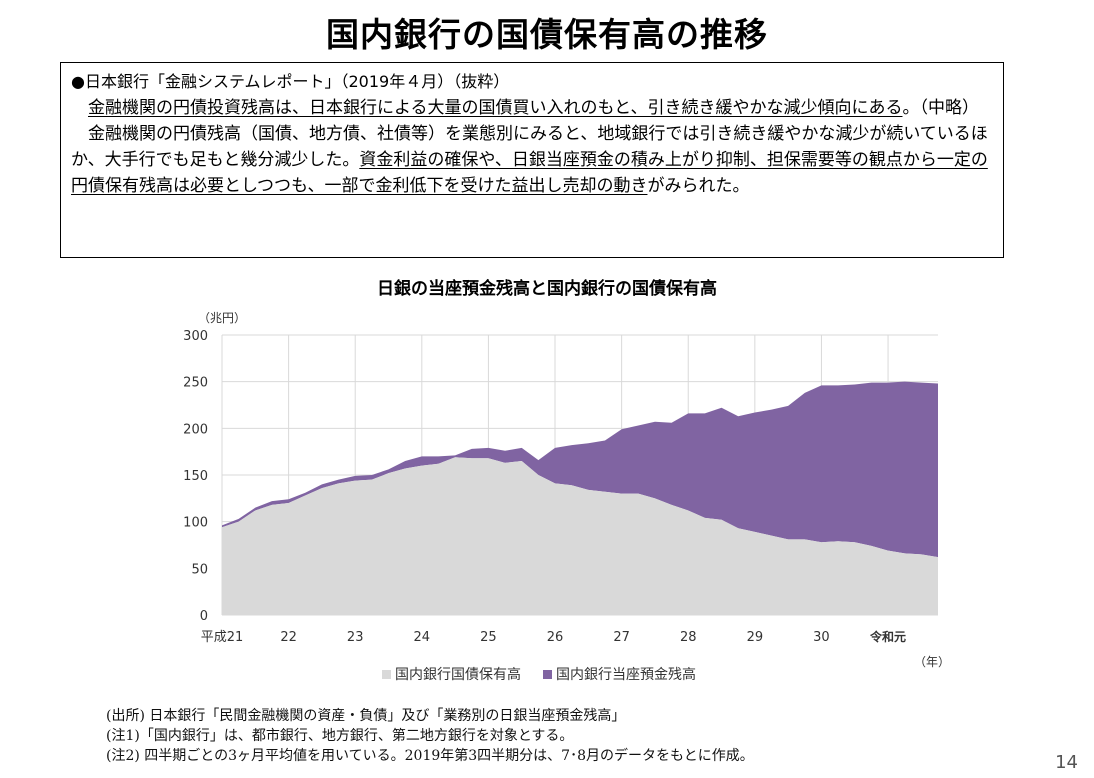 The width and height of the screenshot is (1094, 778). I want to click on legend-swatch-purple, so click(547, 674).